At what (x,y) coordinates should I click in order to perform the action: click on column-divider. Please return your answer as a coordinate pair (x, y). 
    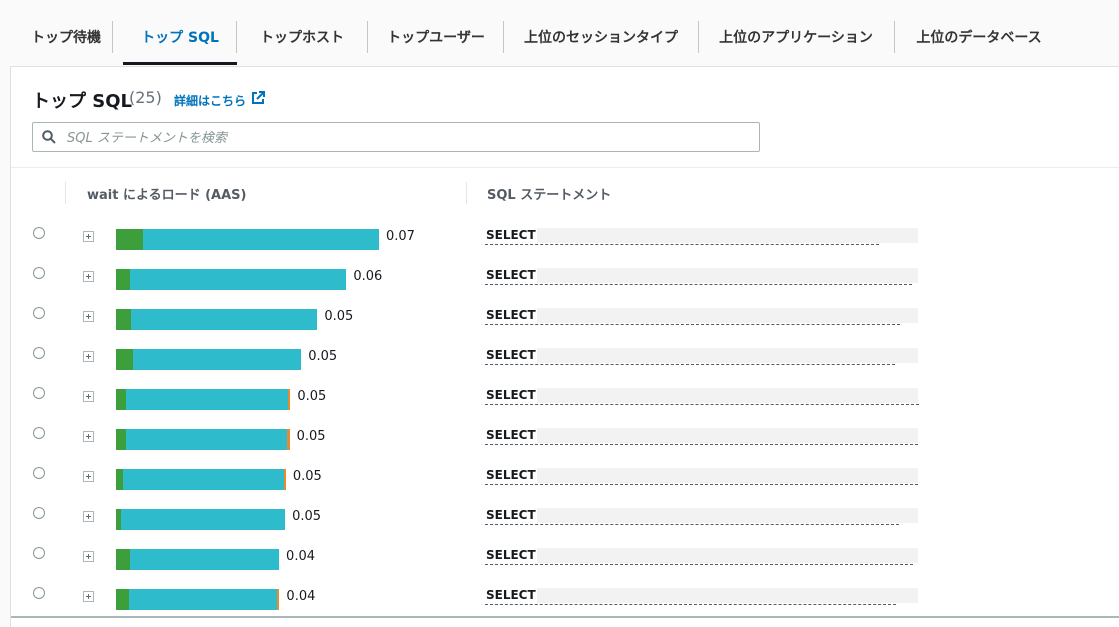
    Looking at the image, I should click on (466, 193).